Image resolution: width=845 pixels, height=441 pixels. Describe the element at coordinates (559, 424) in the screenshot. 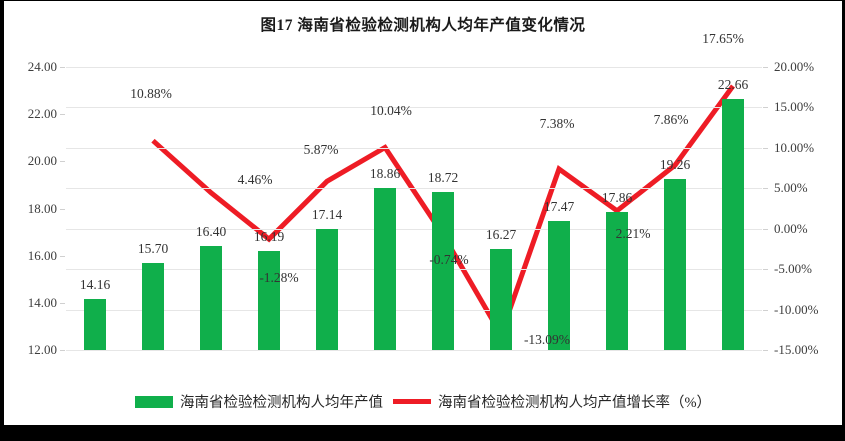

I see `x-axis-tick-label-2021: 2021` at that location.